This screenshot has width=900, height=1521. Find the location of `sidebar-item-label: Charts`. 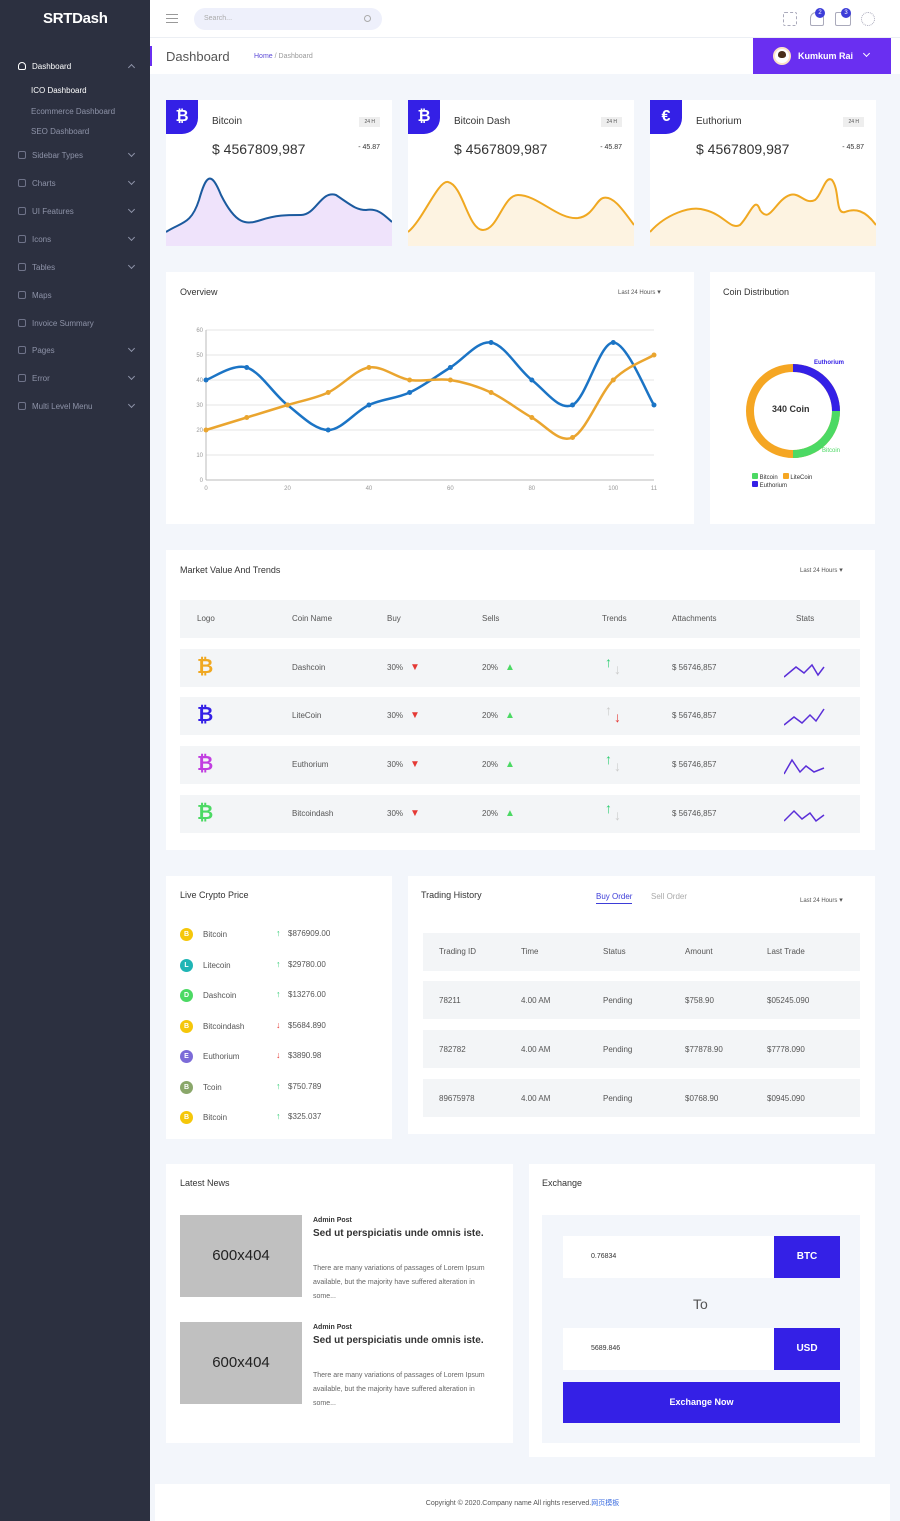

sidebar-item-label: Charts is located at coordinates (44, 183).